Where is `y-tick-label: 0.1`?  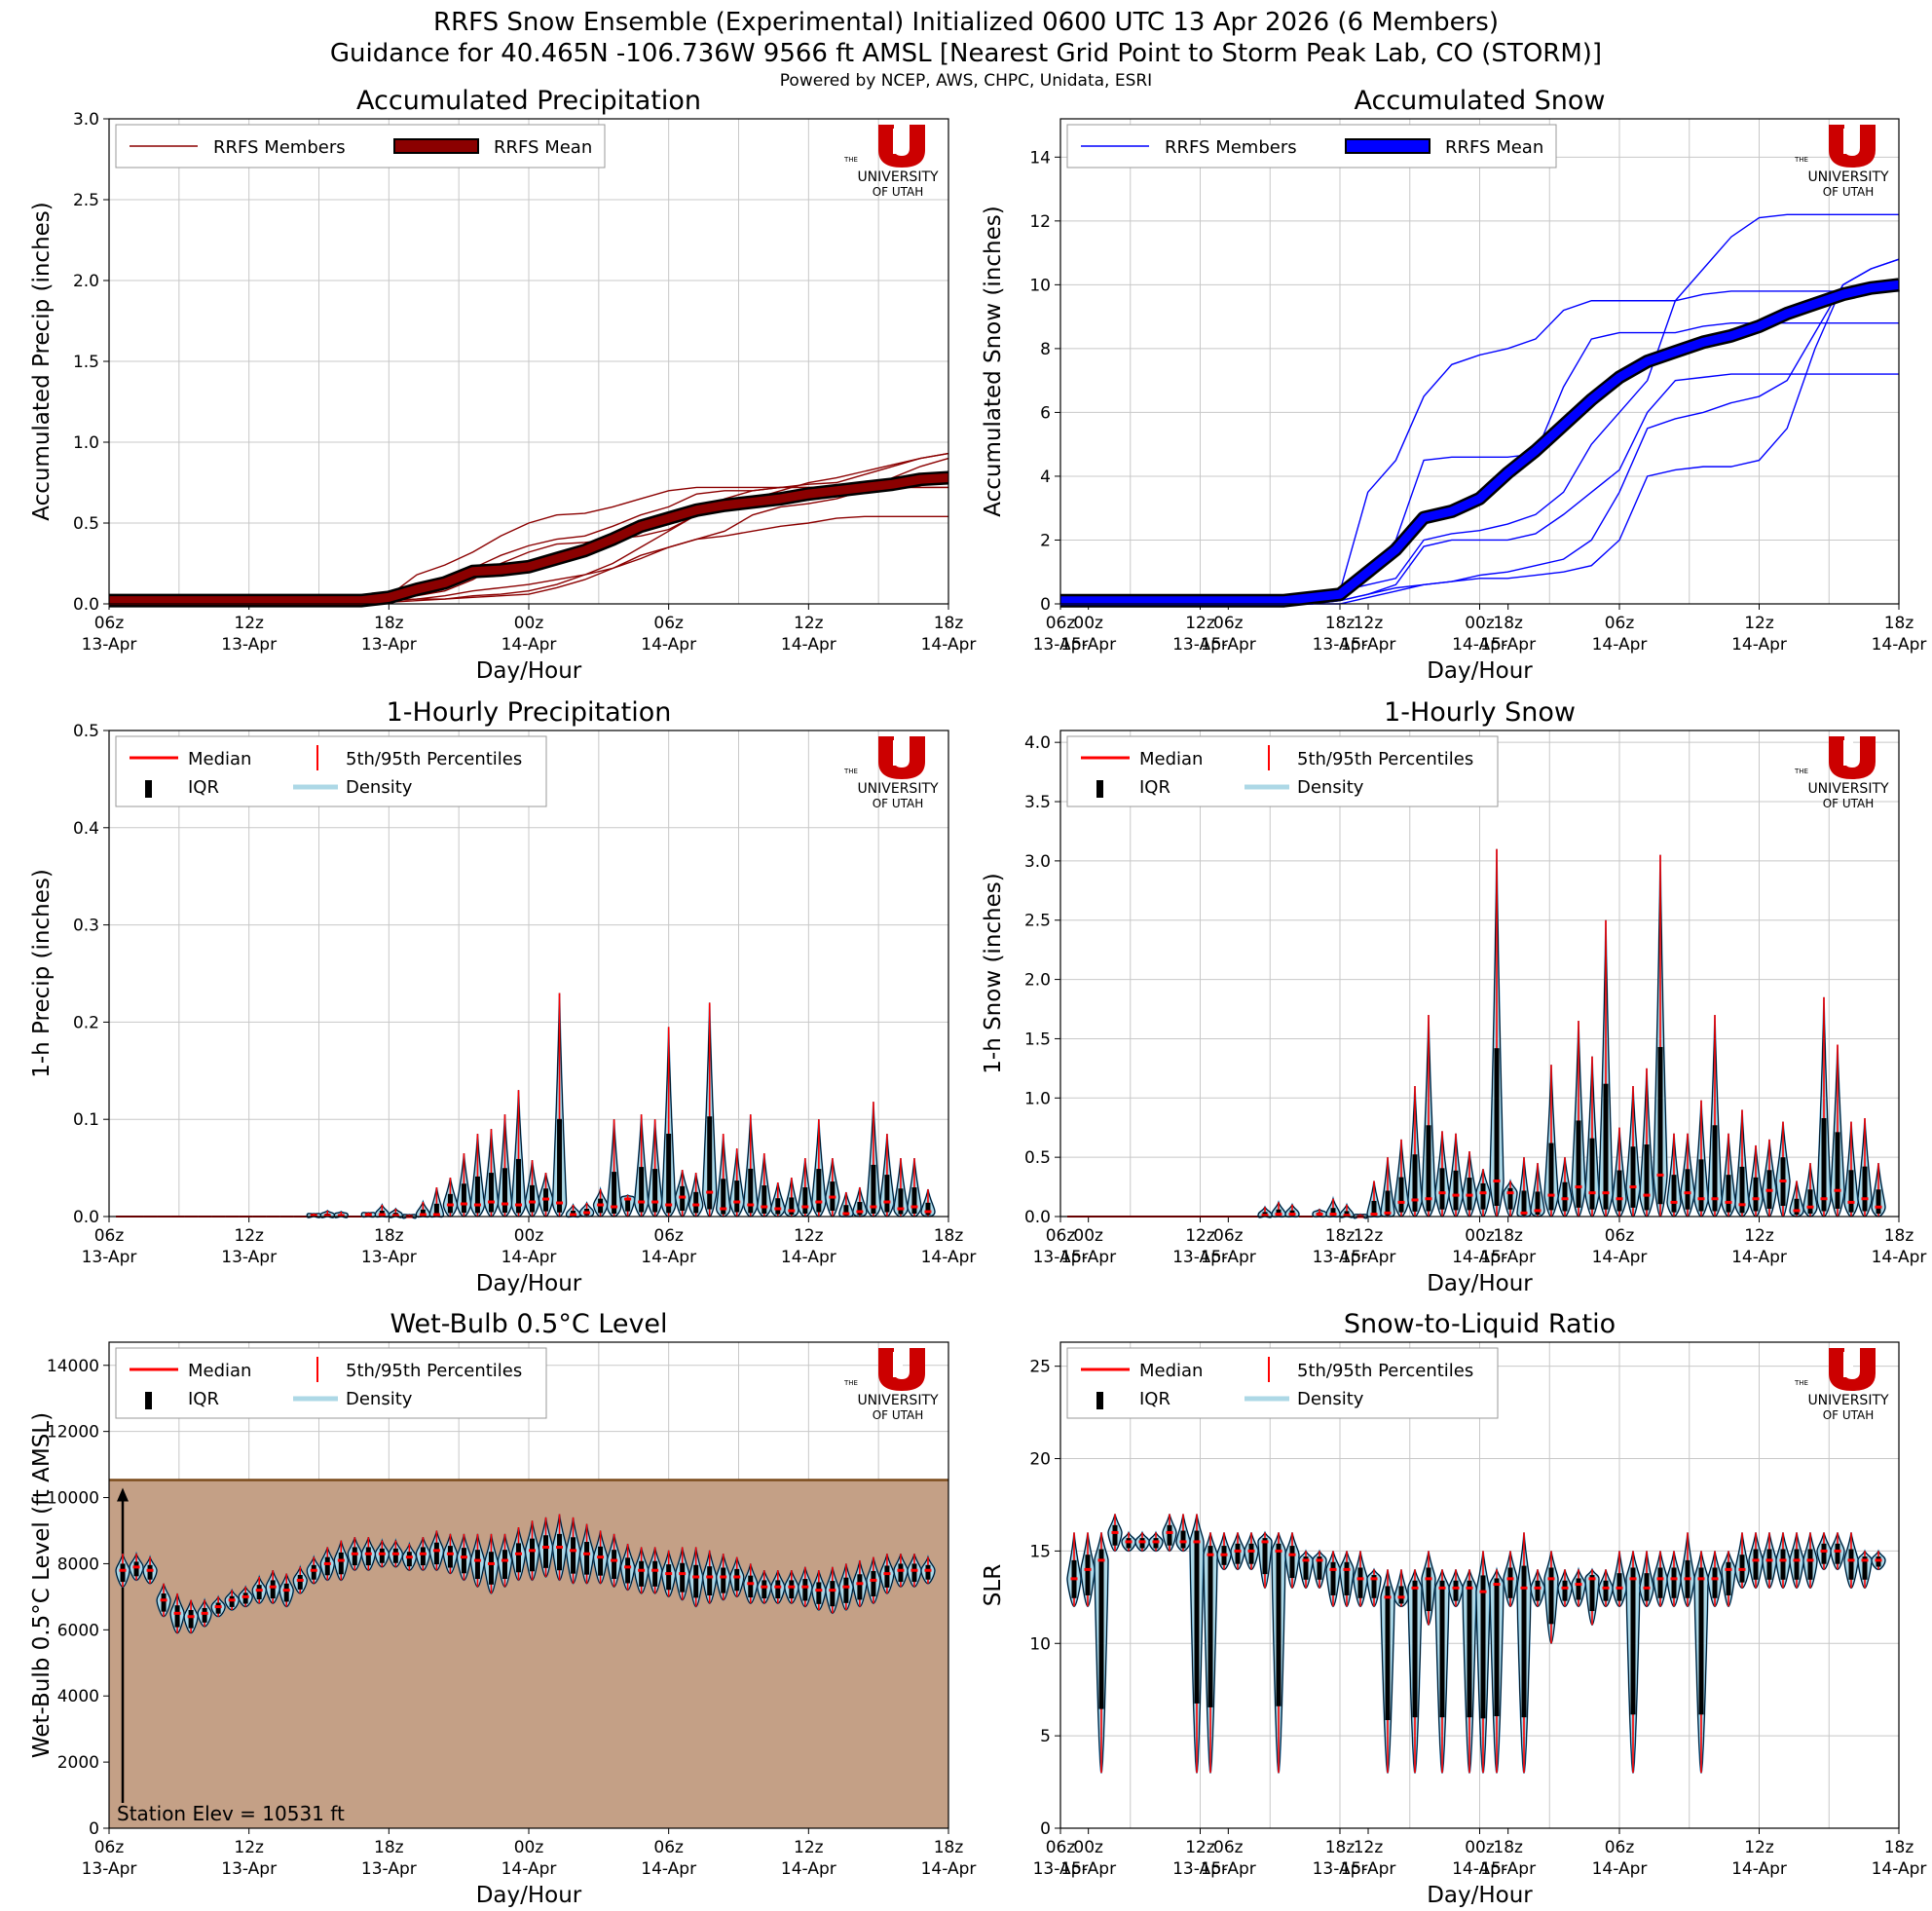 y-tick-label: 0.1 is located at coordinates (86, 1120).